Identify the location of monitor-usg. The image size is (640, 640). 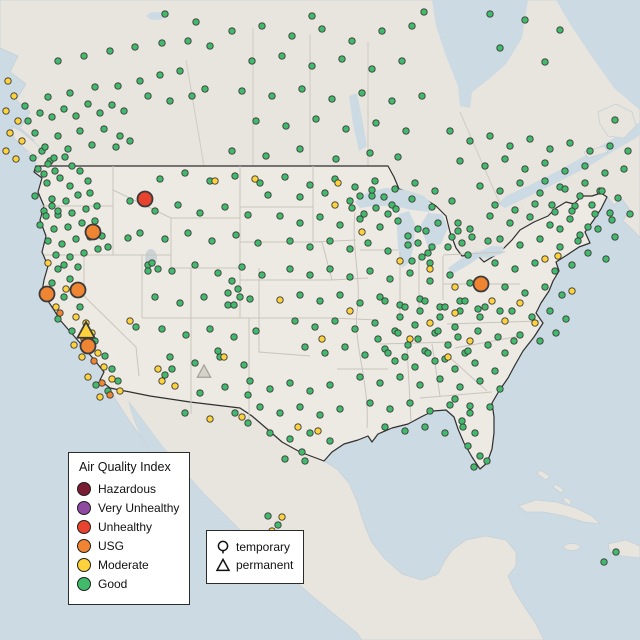
(110, 395).